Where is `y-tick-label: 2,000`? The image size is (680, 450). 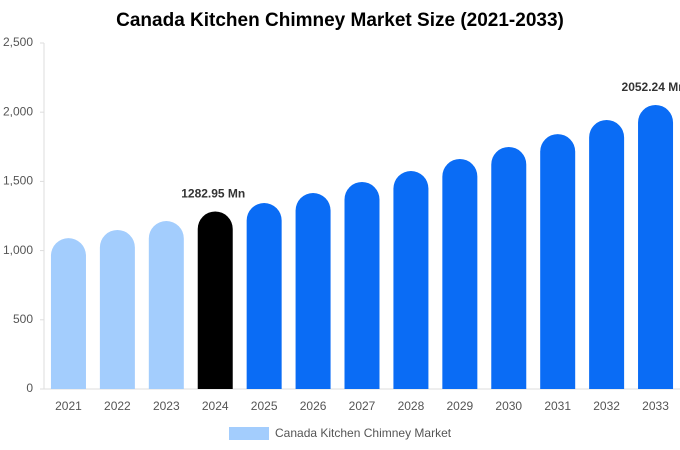
y-tick-label: 2,000 is located at coordinates (18, 111).